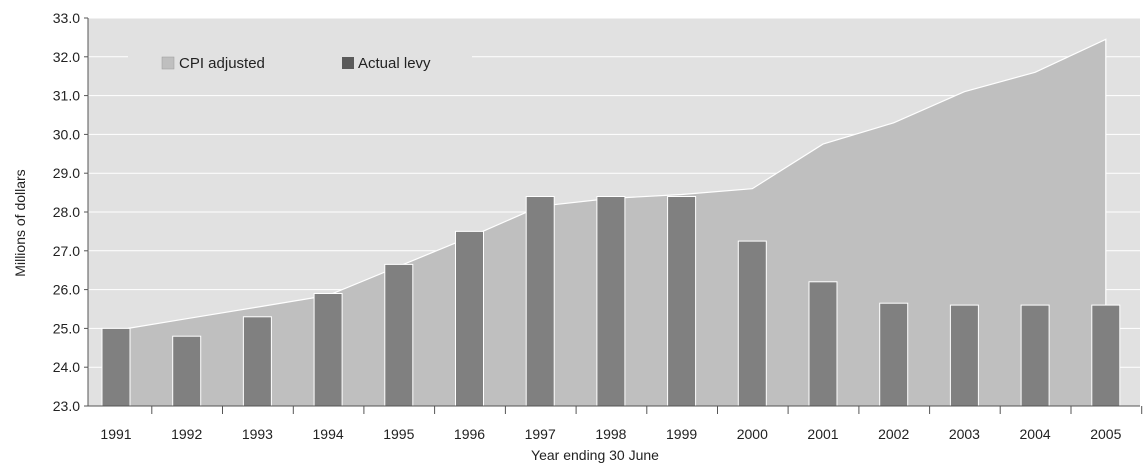 This screenshot has width=1147, height=464. Describe the element at coordinates (398, 434) in the screenshot. I see `x-tick-label: 1995` at that location.